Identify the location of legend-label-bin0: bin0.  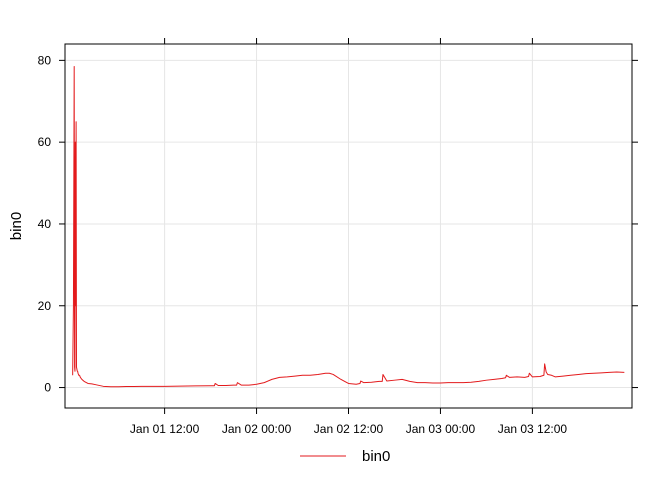
(376, 456).